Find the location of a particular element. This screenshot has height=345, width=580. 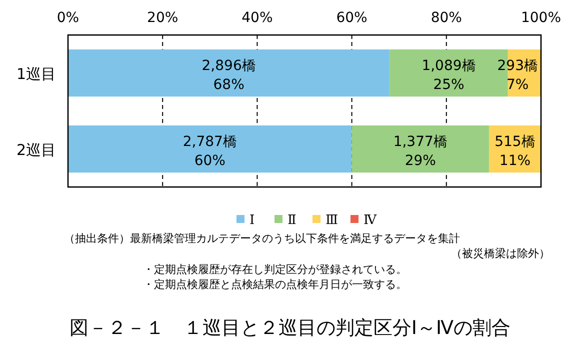

y-tick-label: 1巡目 is located at coordinates (36, 74).